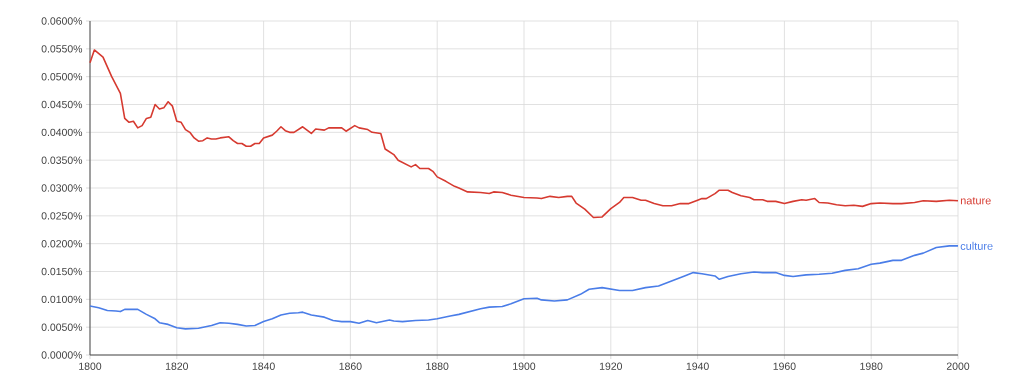  Describe the element at coordinates (350, 366) in the screenshot. I see `x-tick-label: 1860` at that location.